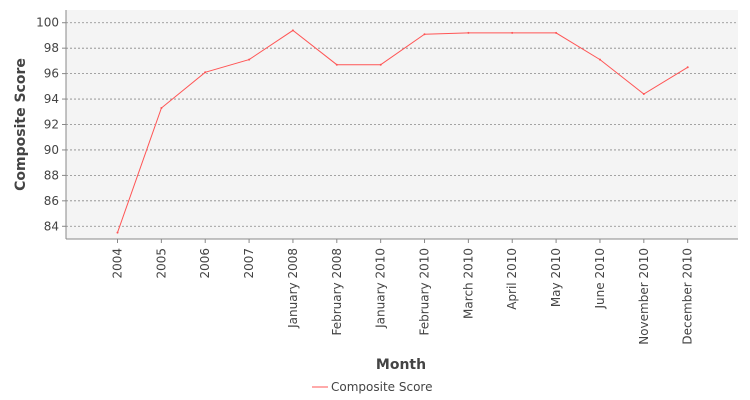  I want to click on y-axis-ticks: 84 86 88 90 92 94 96 98 100, so click(51, 124).